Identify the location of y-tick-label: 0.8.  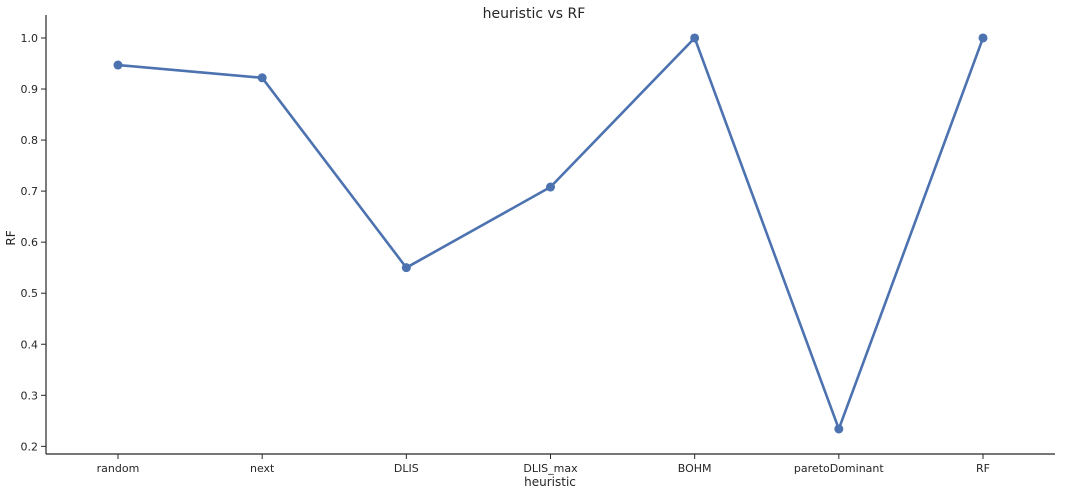
(30, 140).